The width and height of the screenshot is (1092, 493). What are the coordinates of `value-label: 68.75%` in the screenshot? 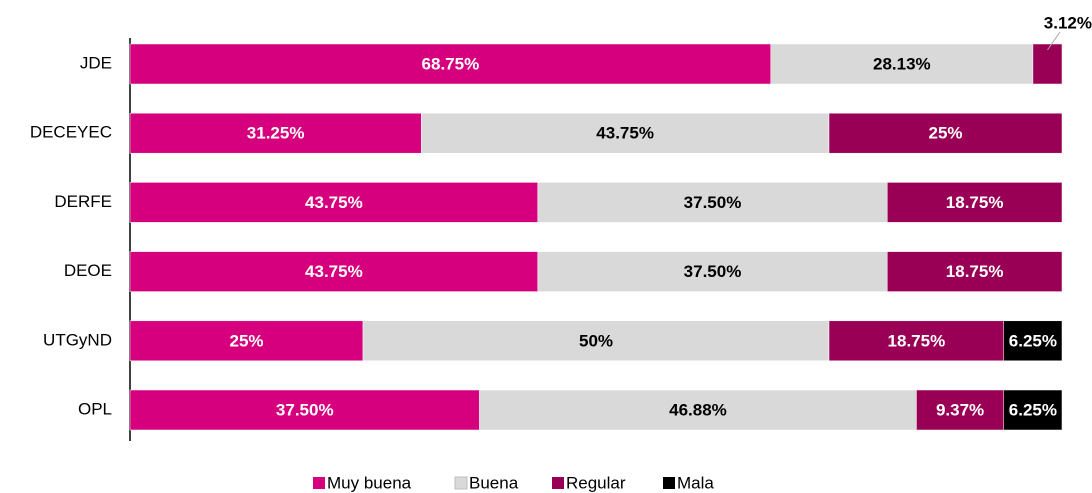 It's located at (451, 63).